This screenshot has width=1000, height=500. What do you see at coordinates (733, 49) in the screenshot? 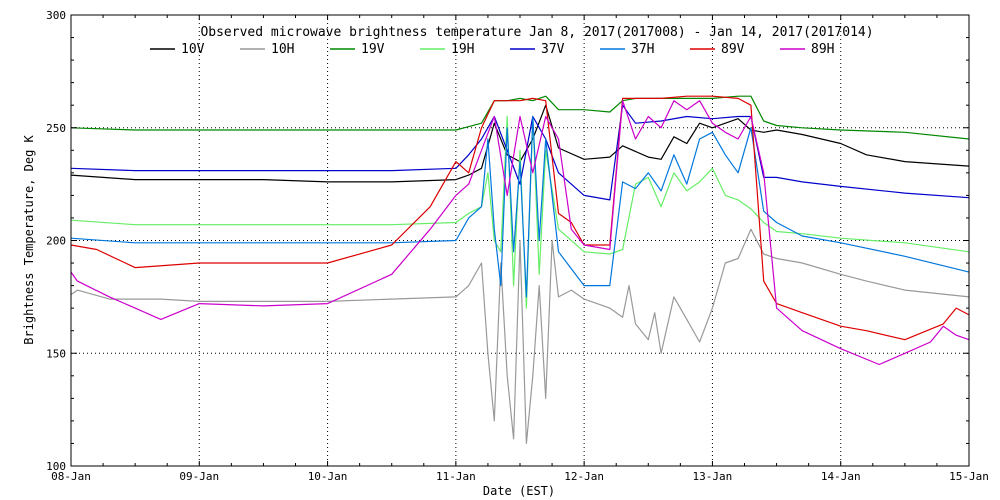
I see `legend-label-89v: 89V` at bounding box center [733, 49].